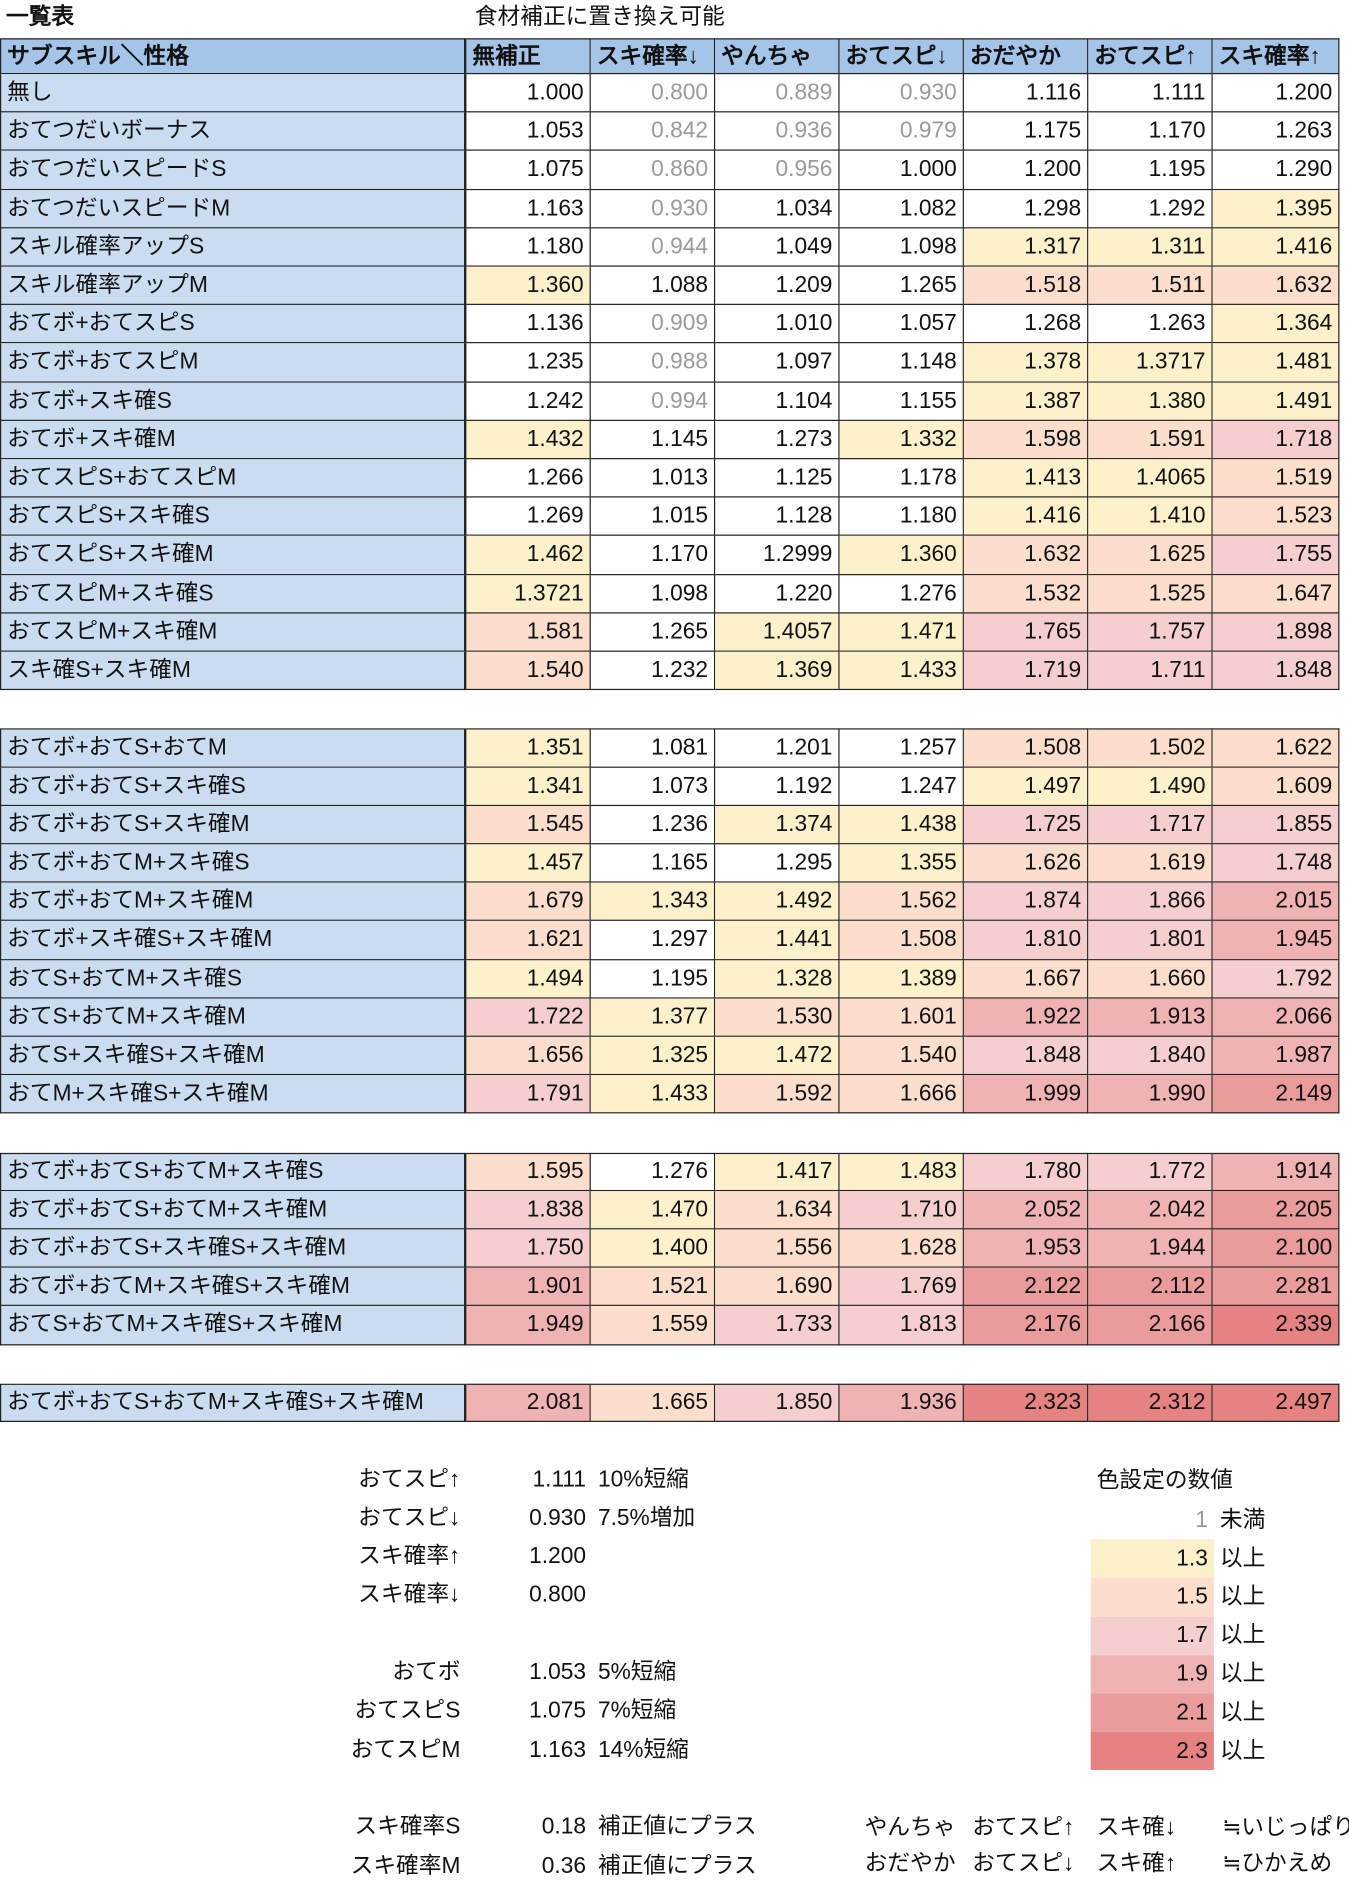  What do you see at coordinates (528, 786) in the screenshot?
I see `value-cell: 1.341` at bounding box center [528, 786].